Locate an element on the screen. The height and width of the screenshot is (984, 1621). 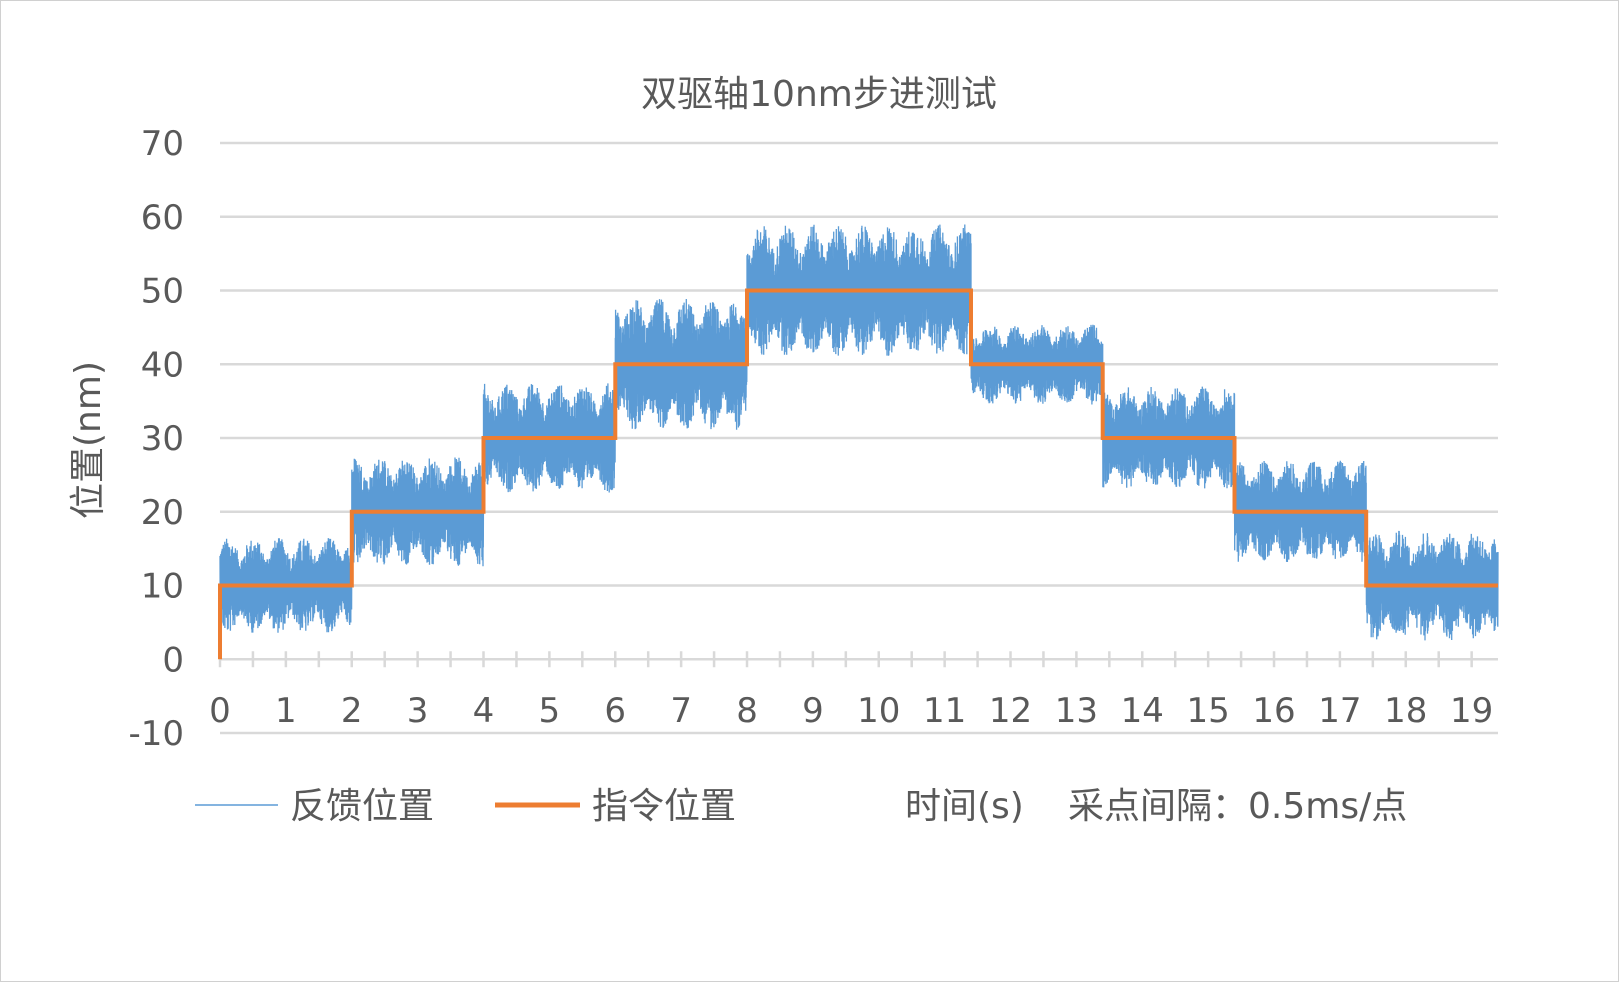
legend-label-feedback: 反馈位置 is located at coordinates (362, 806).